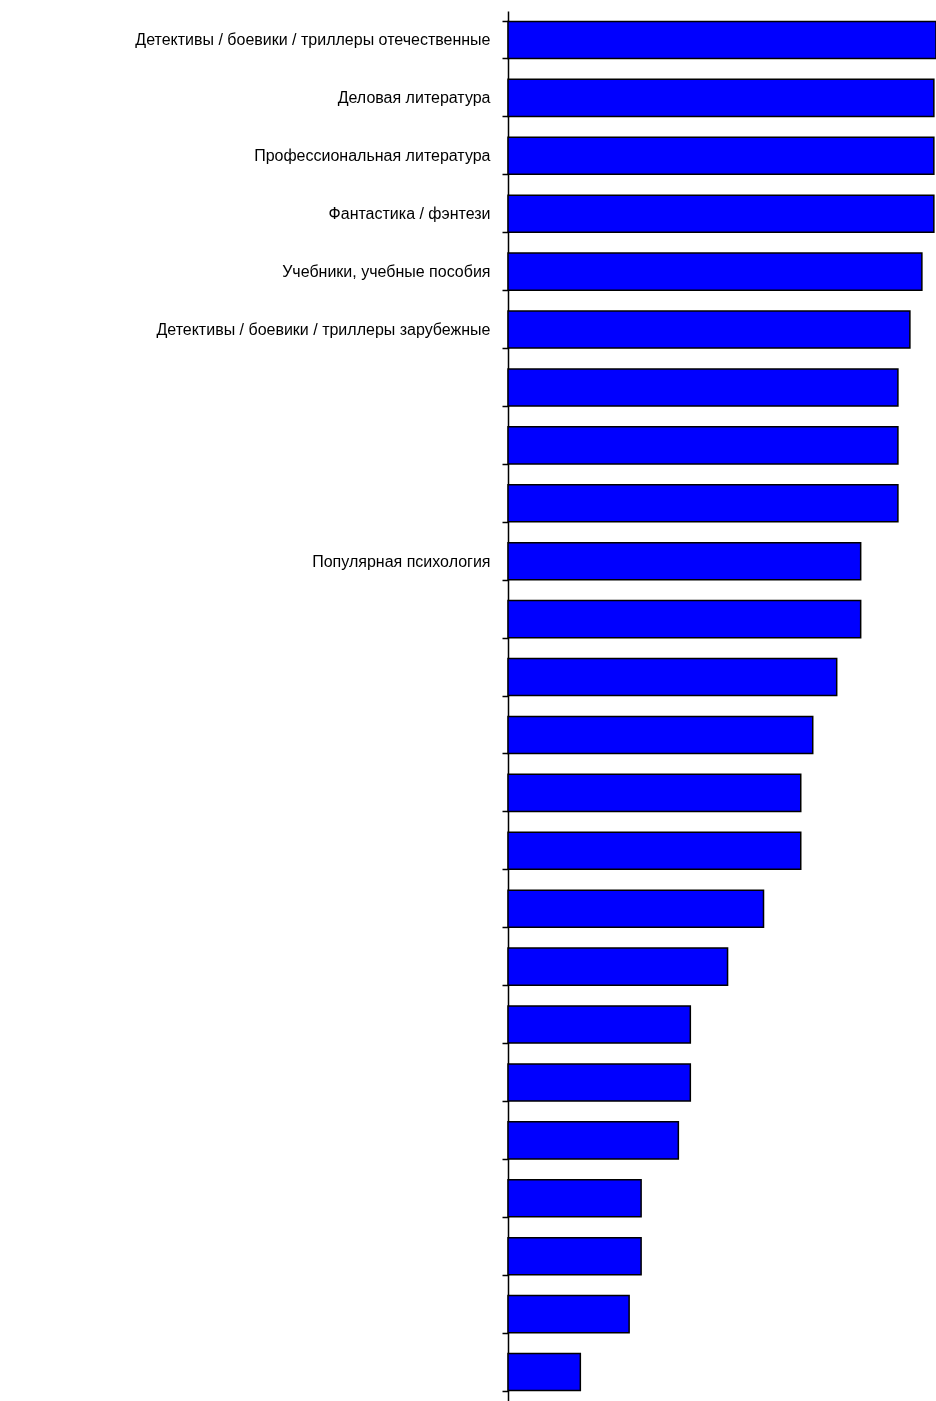  Describe the element at coordinates (313, 40) in the screenshot. I see `y-tick-label: Детективы / боевики / триллеры отечественные` at that location.